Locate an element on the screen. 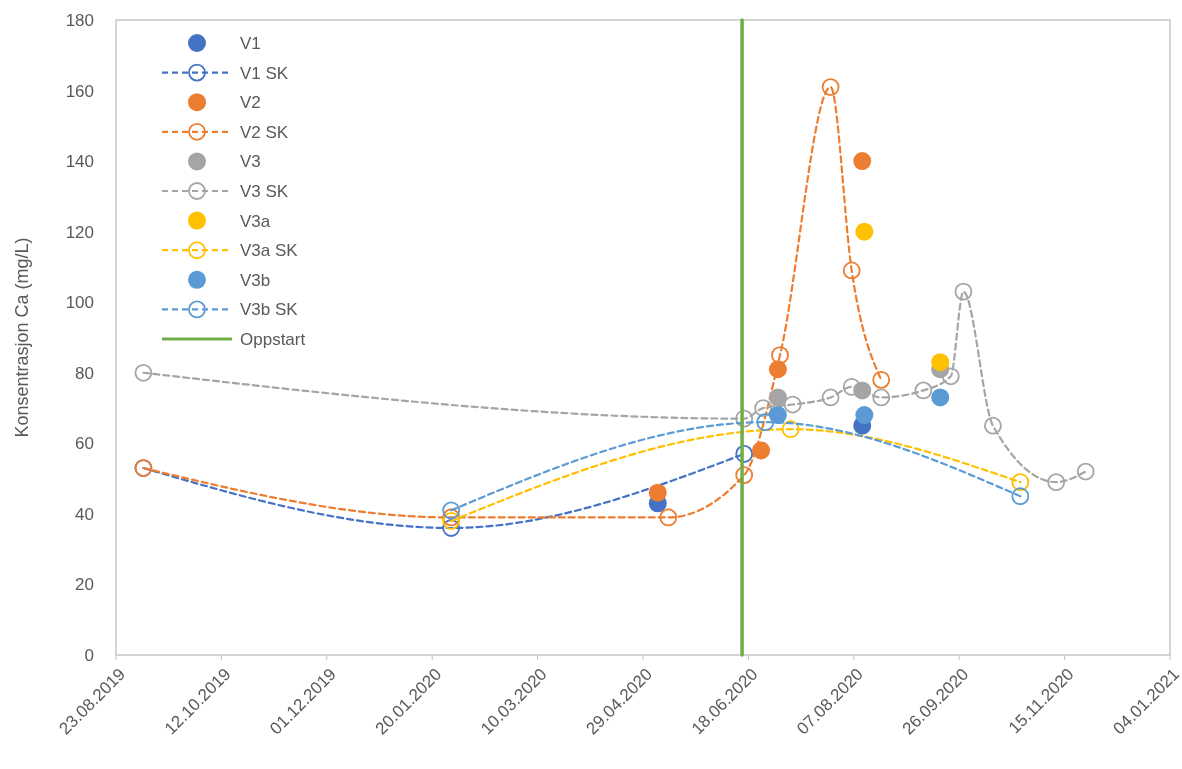 Image resolution: width=1182 pixels, height=769 pixels. legend-label: V3a is located at coordinates (255, 221).